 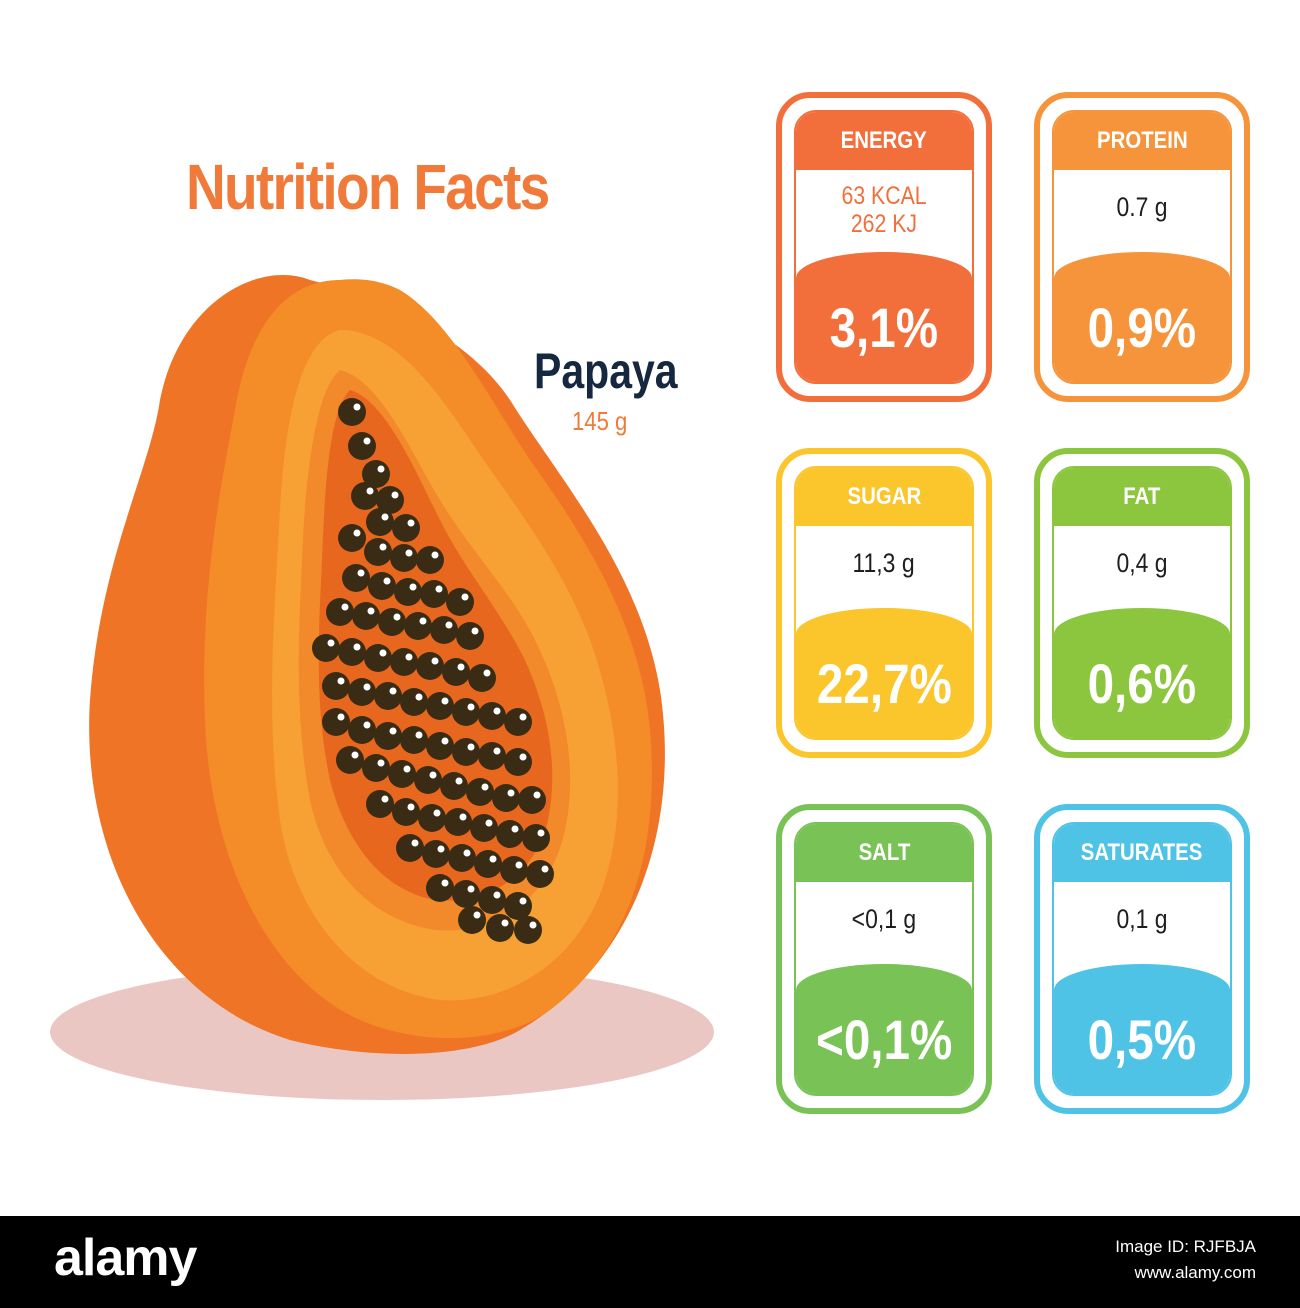 What do you see at coordinates (1142, 141) in the screenshot?
I see `card-label: PROTEIN` at bounding box center [1142, 141].